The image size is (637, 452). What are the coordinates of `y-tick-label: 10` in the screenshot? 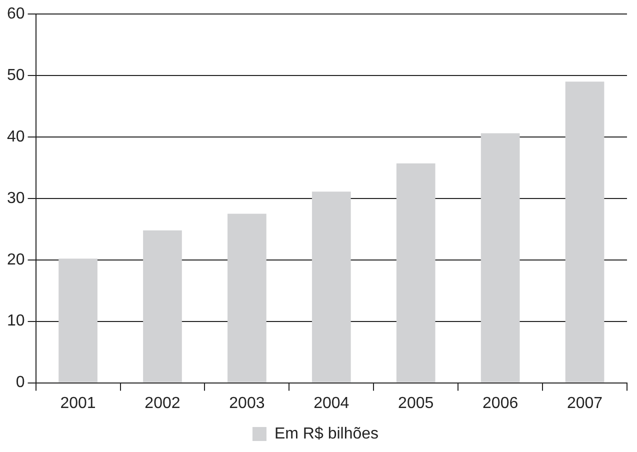 It's located at (16, 321).